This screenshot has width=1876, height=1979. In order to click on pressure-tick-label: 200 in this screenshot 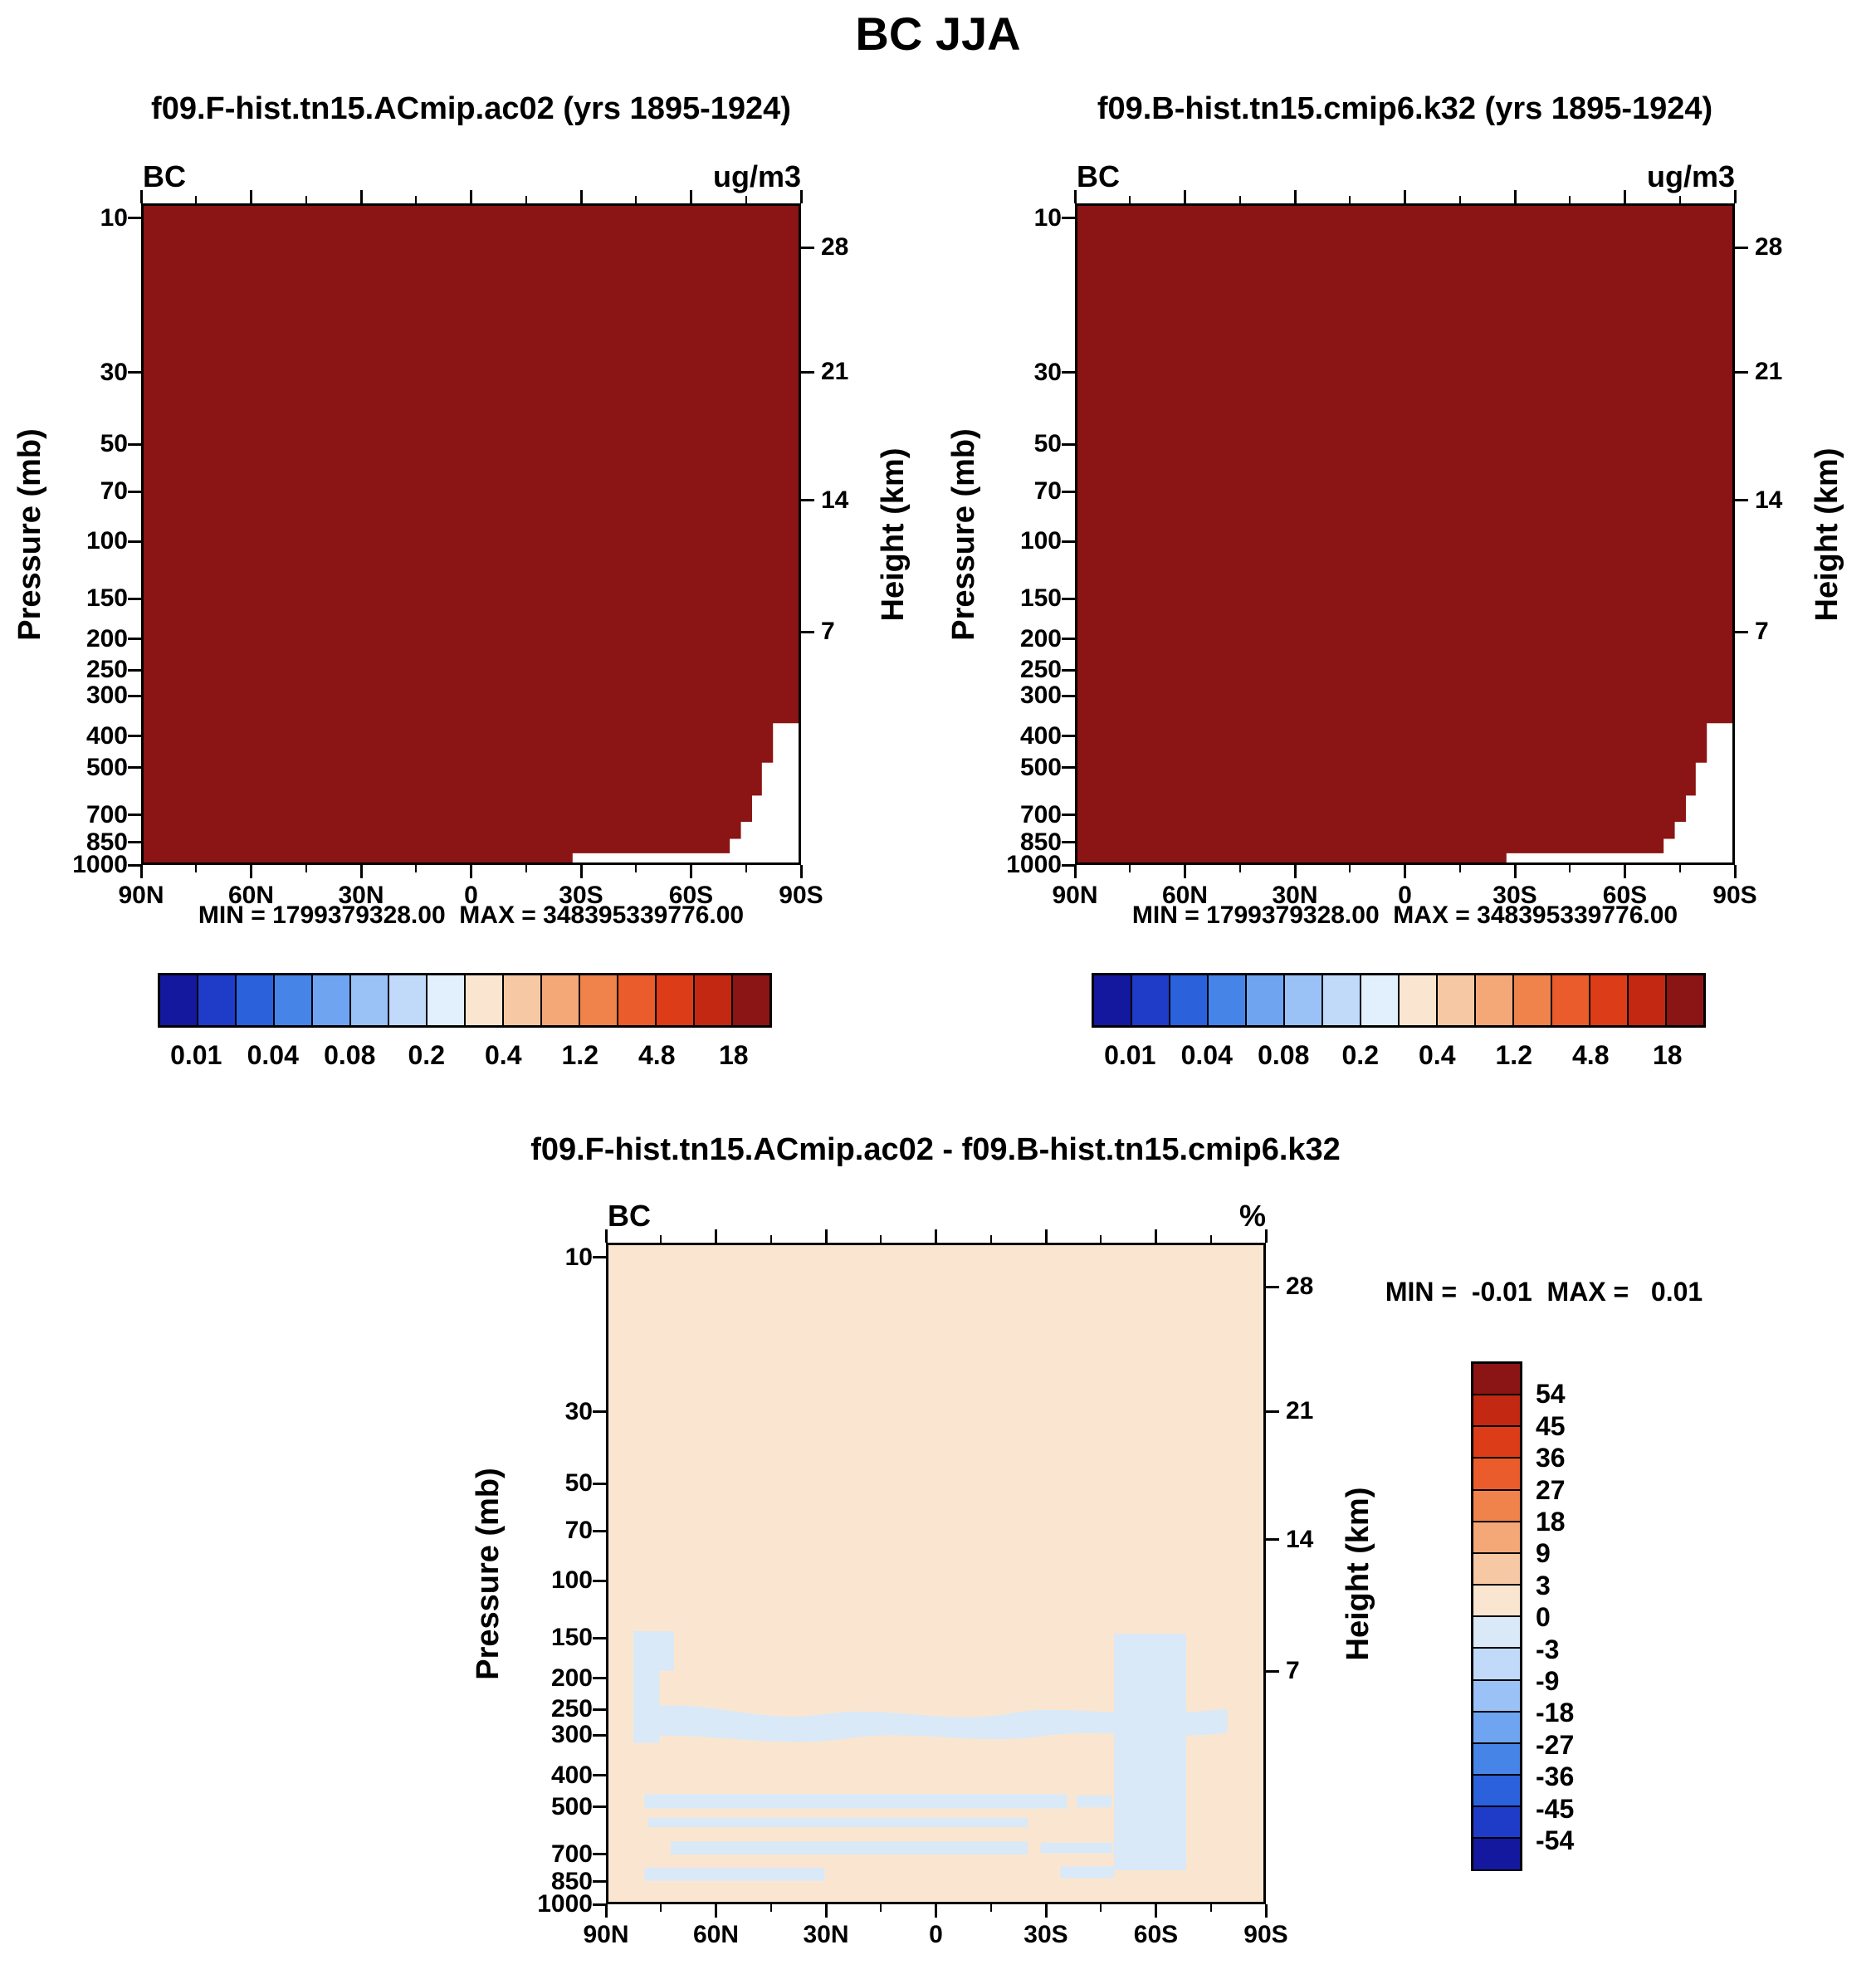, I will do `click(572, 1678)`.